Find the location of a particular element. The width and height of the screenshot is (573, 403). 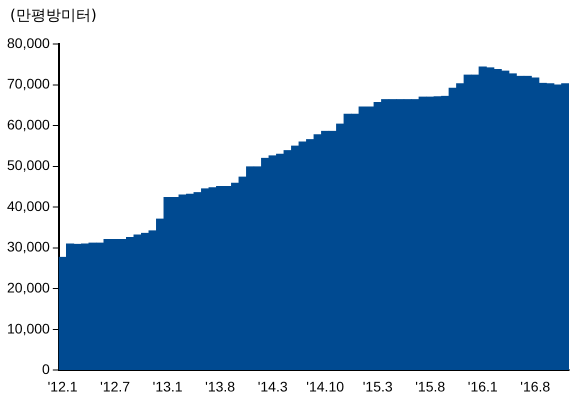

x-tick-label: '12.7 is located at coordinates (115, 386).